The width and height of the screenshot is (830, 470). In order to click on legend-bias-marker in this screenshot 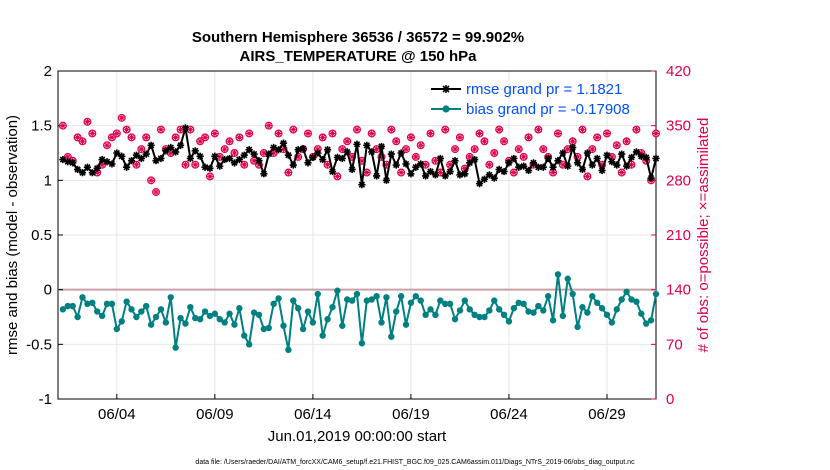, I will do `click(446, 109)`.